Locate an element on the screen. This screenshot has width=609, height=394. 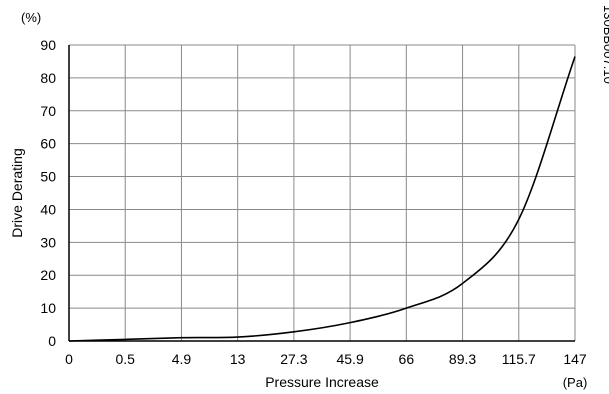
x-axis-title: Pressure Increase is located at coordinates (322, 382).